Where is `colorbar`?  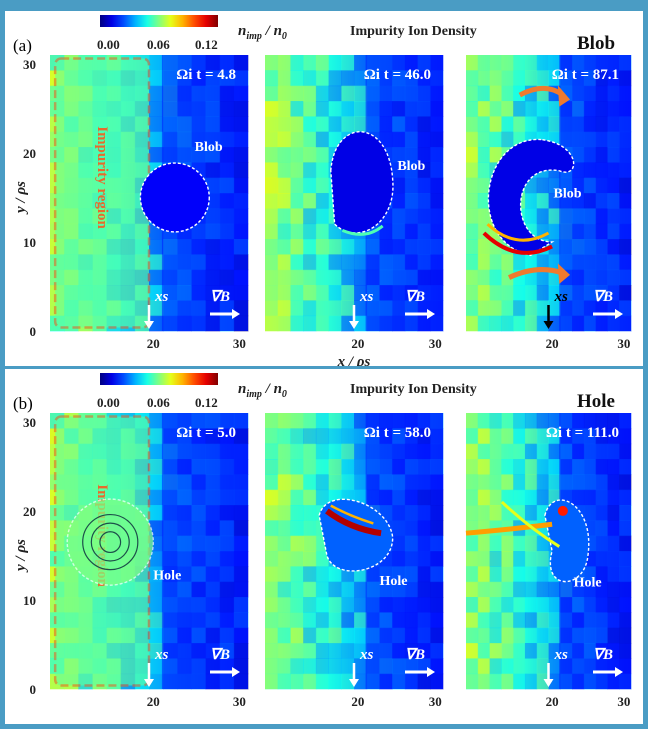 colorbar is located at coordinates (159, 379).